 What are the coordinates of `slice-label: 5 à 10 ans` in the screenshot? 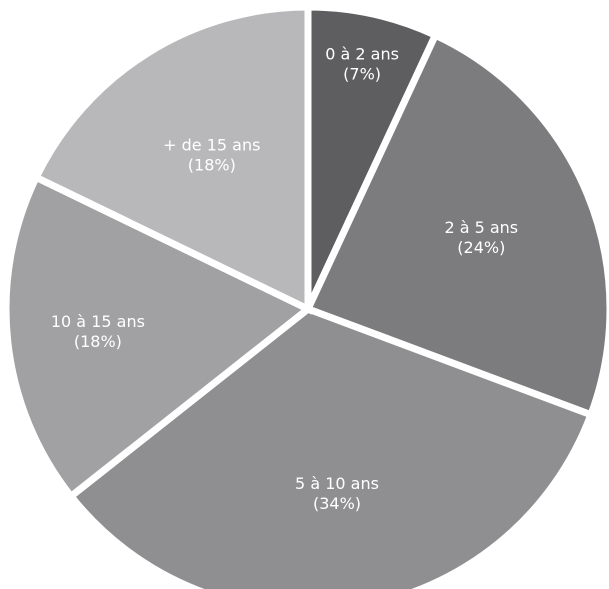 It's located at (337, 483).